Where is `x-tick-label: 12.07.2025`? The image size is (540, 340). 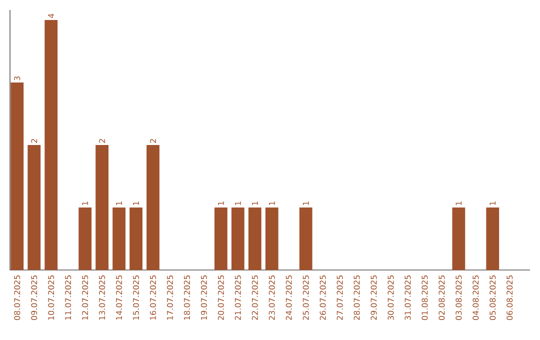
x-tick-label: 12.07.2025 is located at coordinates (85, 297).